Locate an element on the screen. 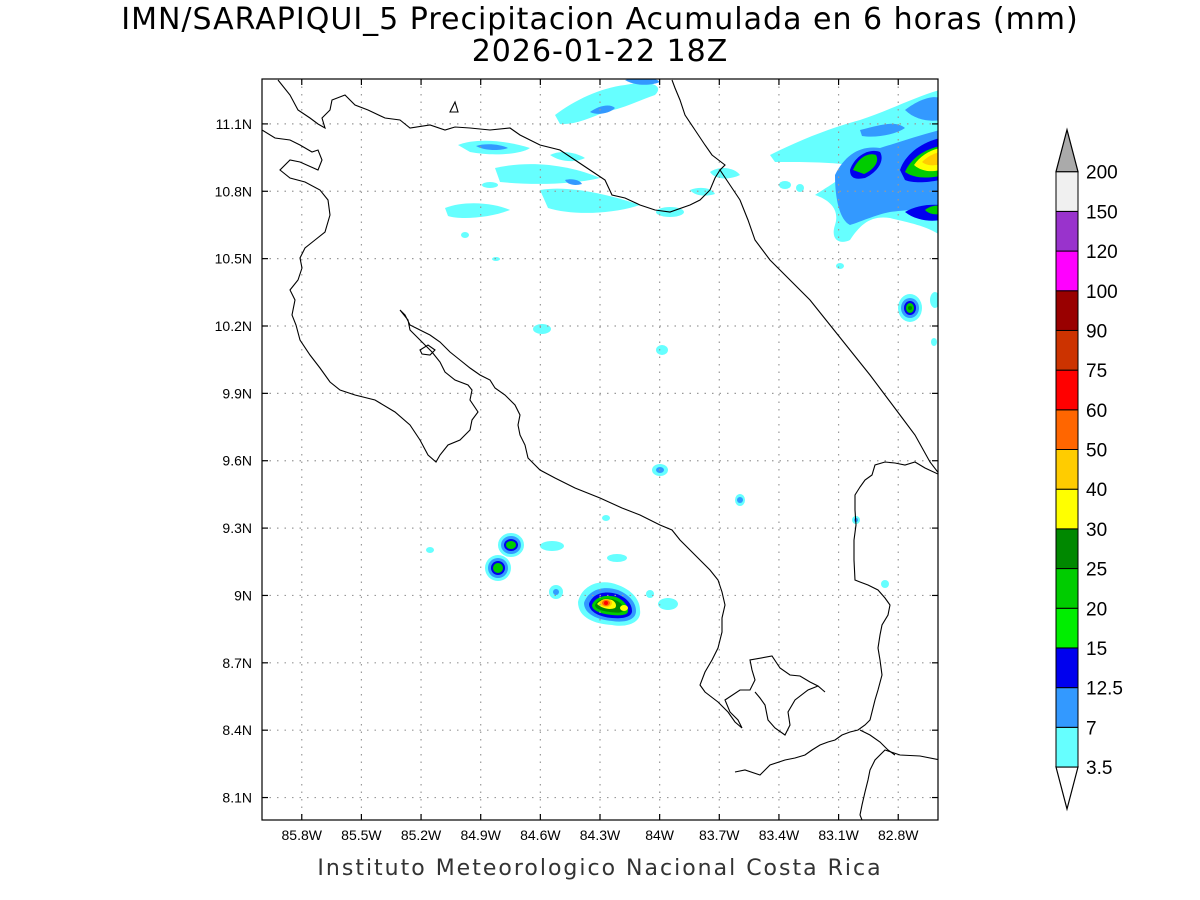 This screenshot has width=1200, height=900. map-datetime: 2026-01-22 18Z is located at coordinates (600, 51).